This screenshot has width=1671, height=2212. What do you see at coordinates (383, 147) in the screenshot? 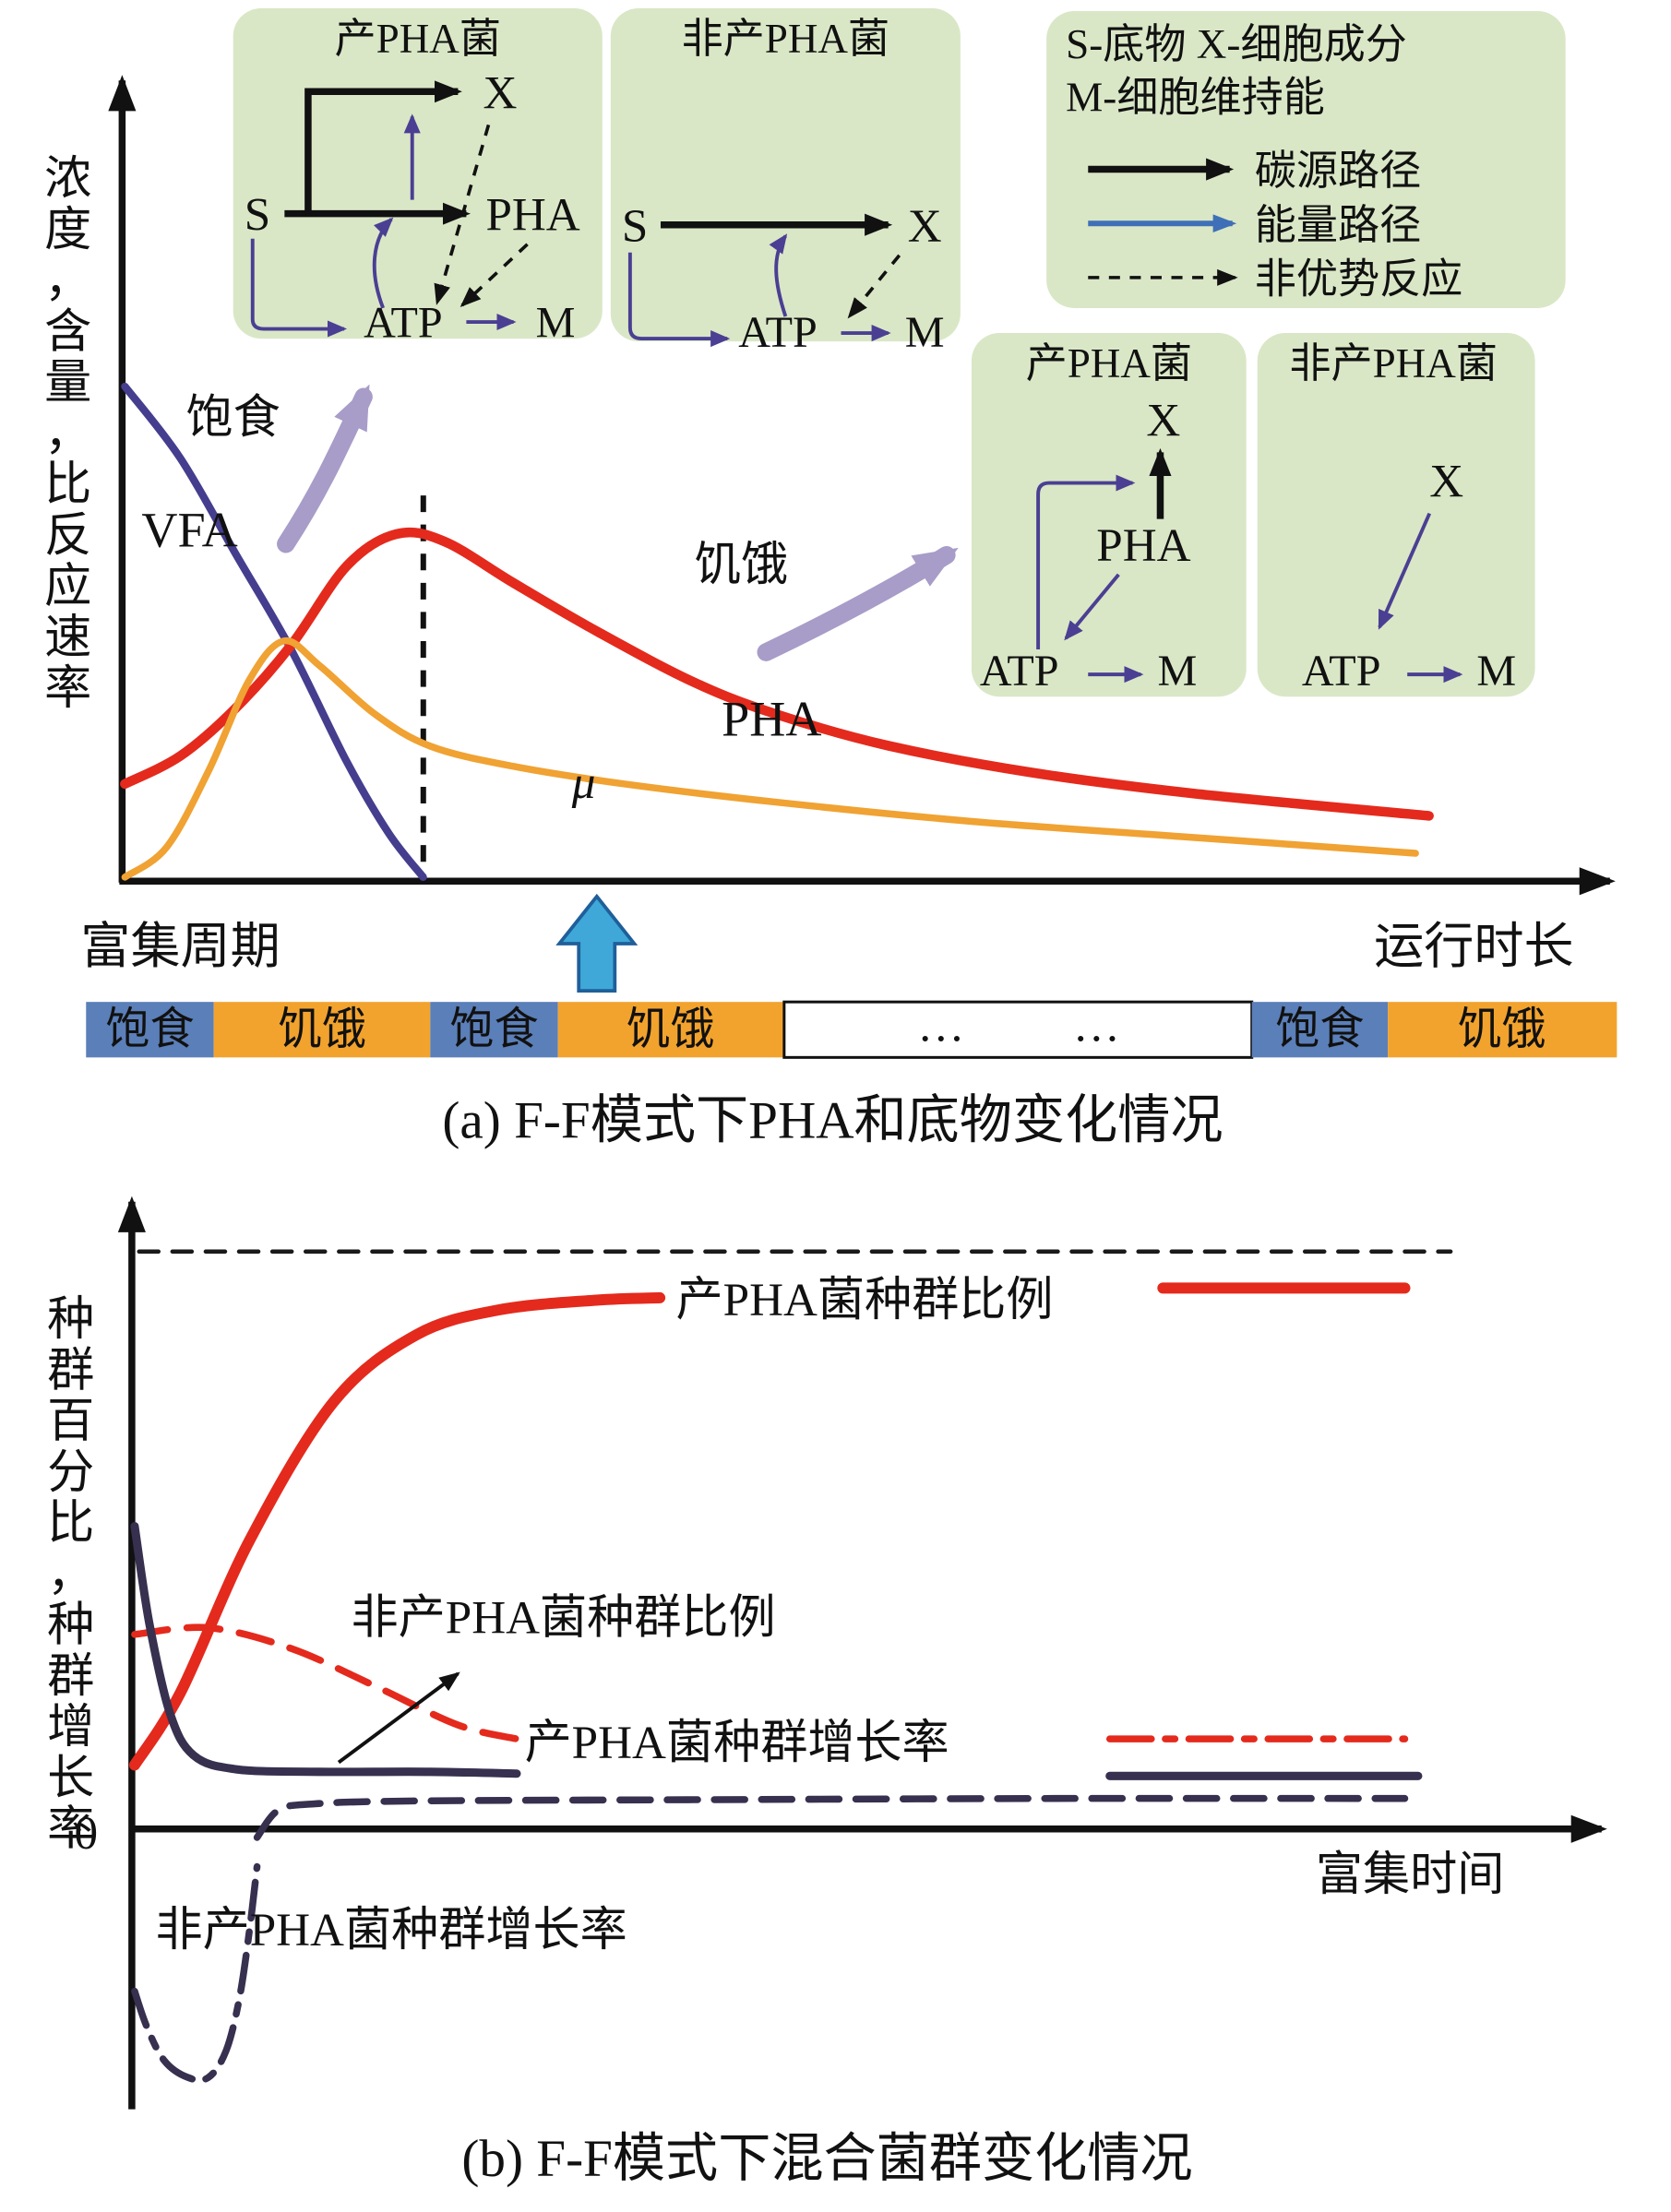
I see `carbon-arrow-s-to-x` at bounding box center [383, 147].